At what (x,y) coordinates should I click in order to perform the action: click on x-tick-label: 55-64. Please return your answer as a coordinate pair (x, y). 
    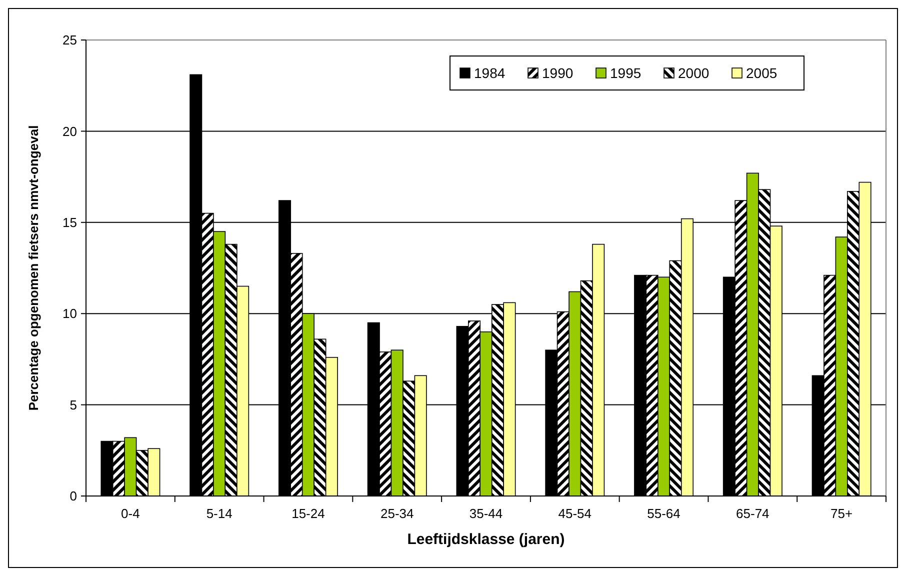
    Looking at the image, I should click on (663, 513).